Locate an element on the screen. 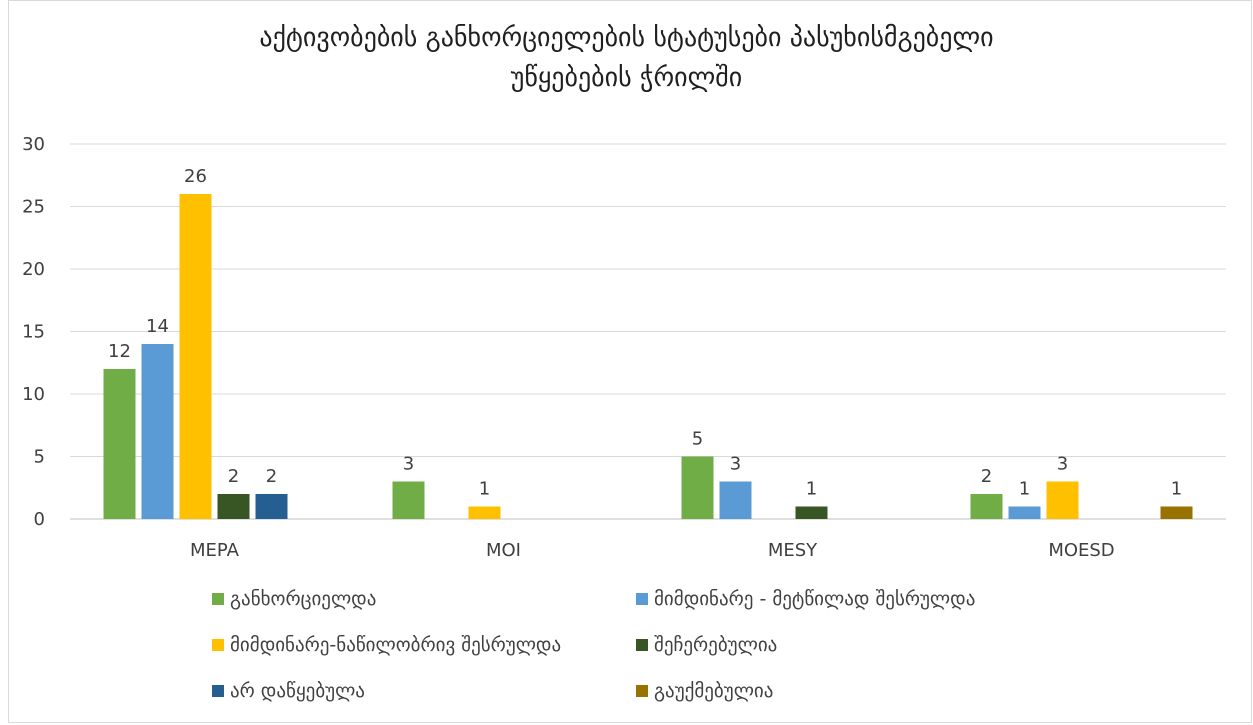 The image size is (1253, 725). legend-label: არ დაწყებულა is located at coordinates (297, 691).